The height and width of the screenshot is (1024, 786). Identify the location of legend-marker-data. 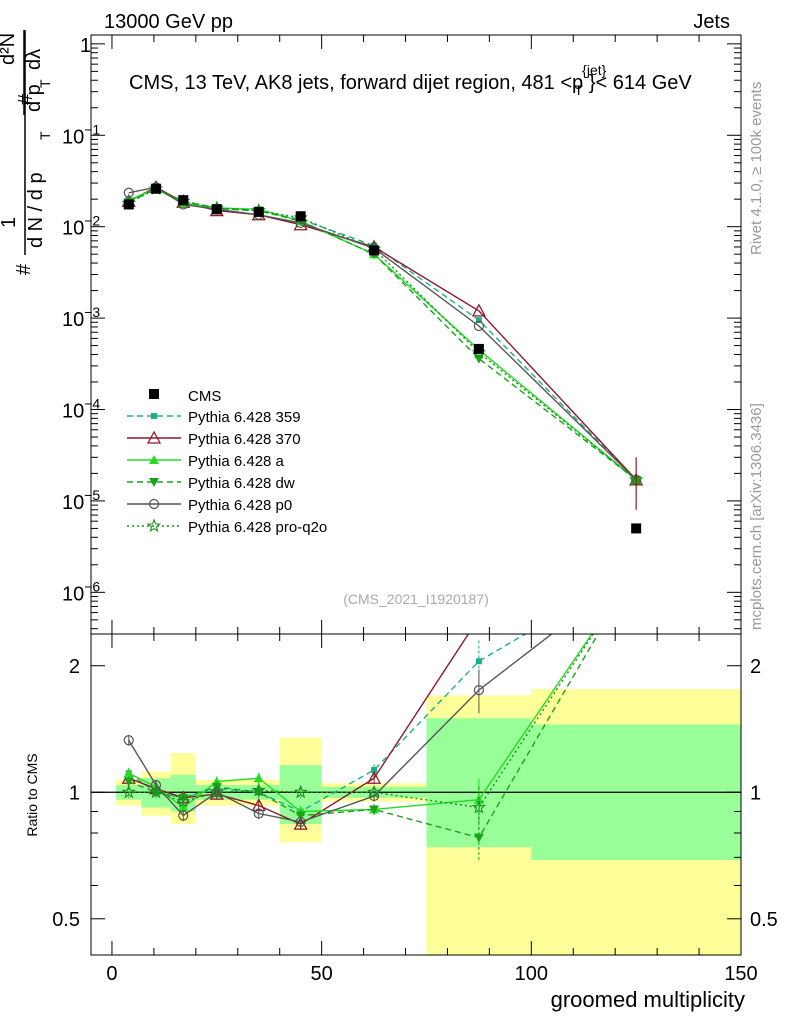
(154, 394).